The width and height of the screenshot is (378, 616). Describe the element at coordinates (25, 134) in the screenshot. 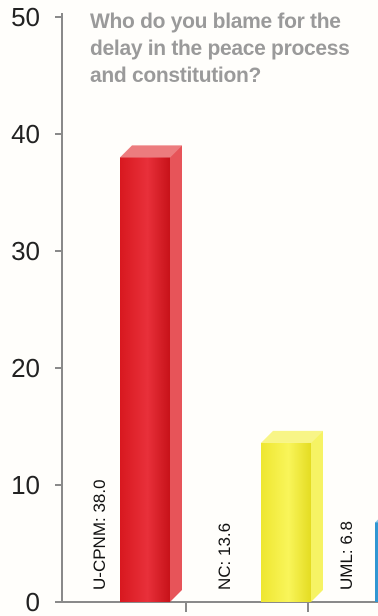

I see `y-tick-label: 40` at that location.